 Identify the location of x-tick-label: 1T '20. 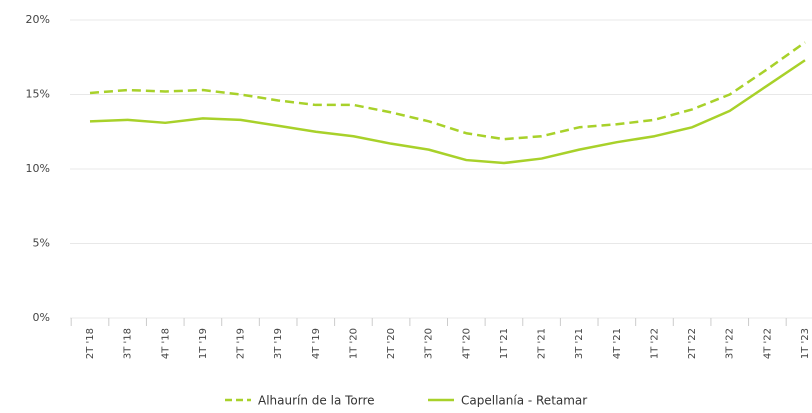
(353, 343).